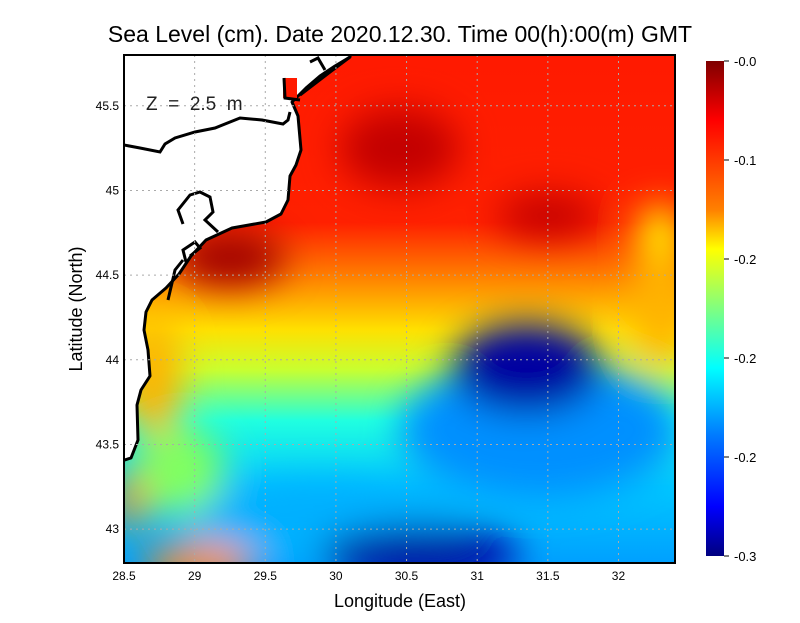  What do you see at coordinates (108, 275) in the screenshot?
I see `y-tick-label: 44.5` at bounding box center [108, 275].